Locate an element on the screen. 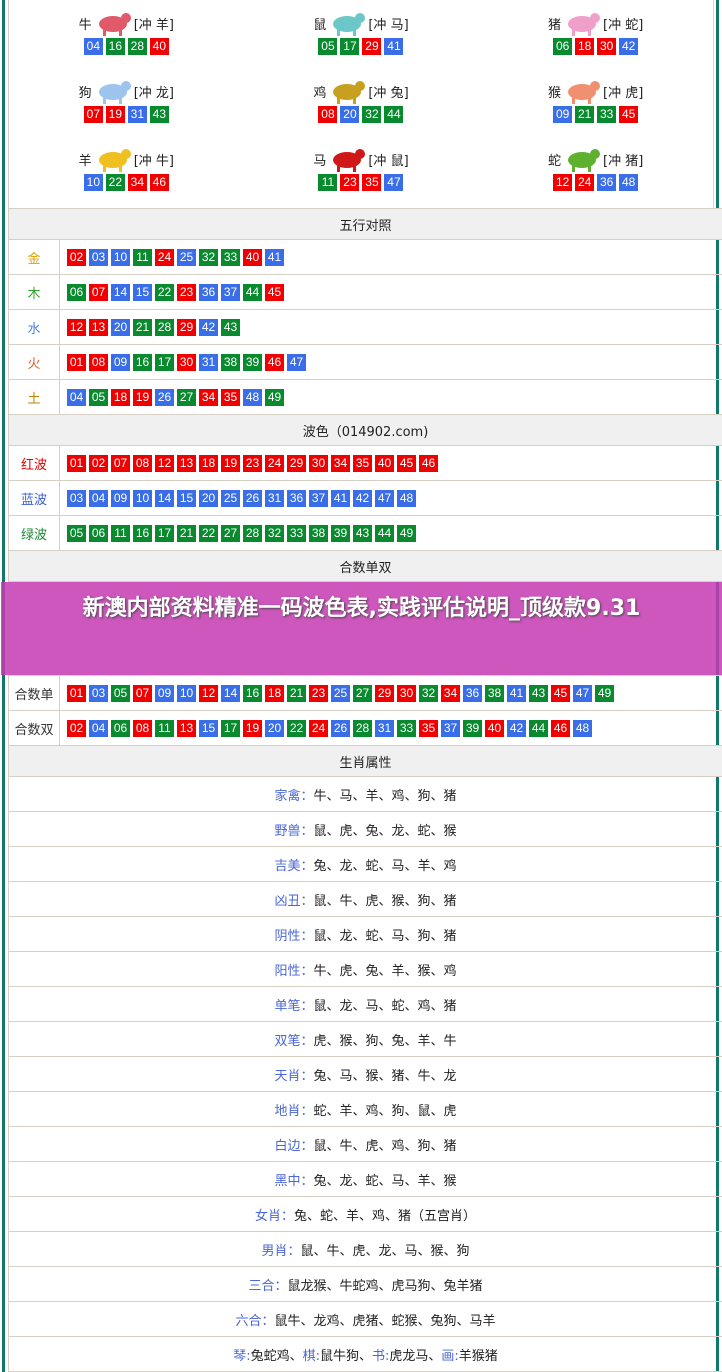  number-badge: 35 is located at coordinates (362, 463).